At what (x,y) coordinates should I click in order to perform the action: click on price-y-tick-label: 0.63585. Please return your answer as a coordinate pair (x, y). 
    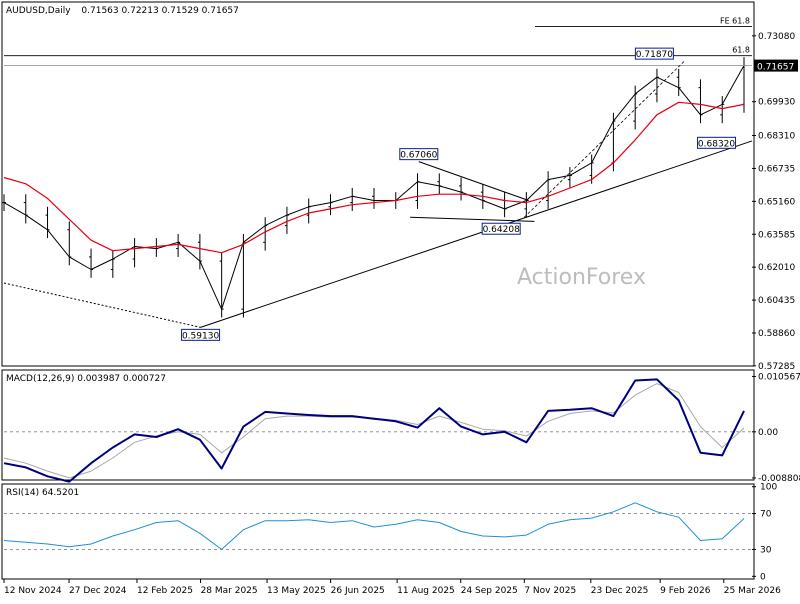
    Looking at the image, I should click on (776, 235).